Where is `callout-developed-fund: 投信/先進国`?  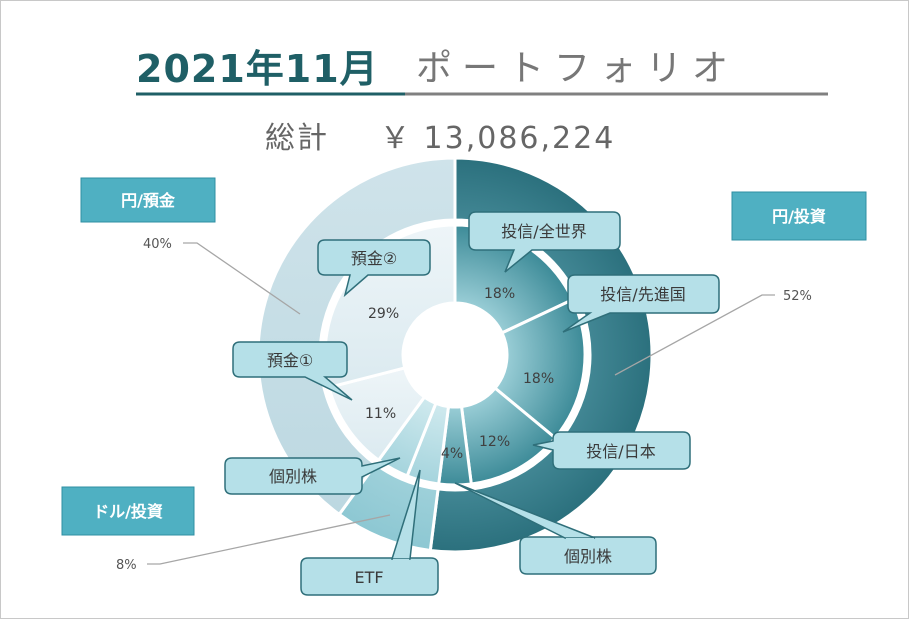 callout-developed-fund: 投信/先進国 is located at coordinates (641, 303).